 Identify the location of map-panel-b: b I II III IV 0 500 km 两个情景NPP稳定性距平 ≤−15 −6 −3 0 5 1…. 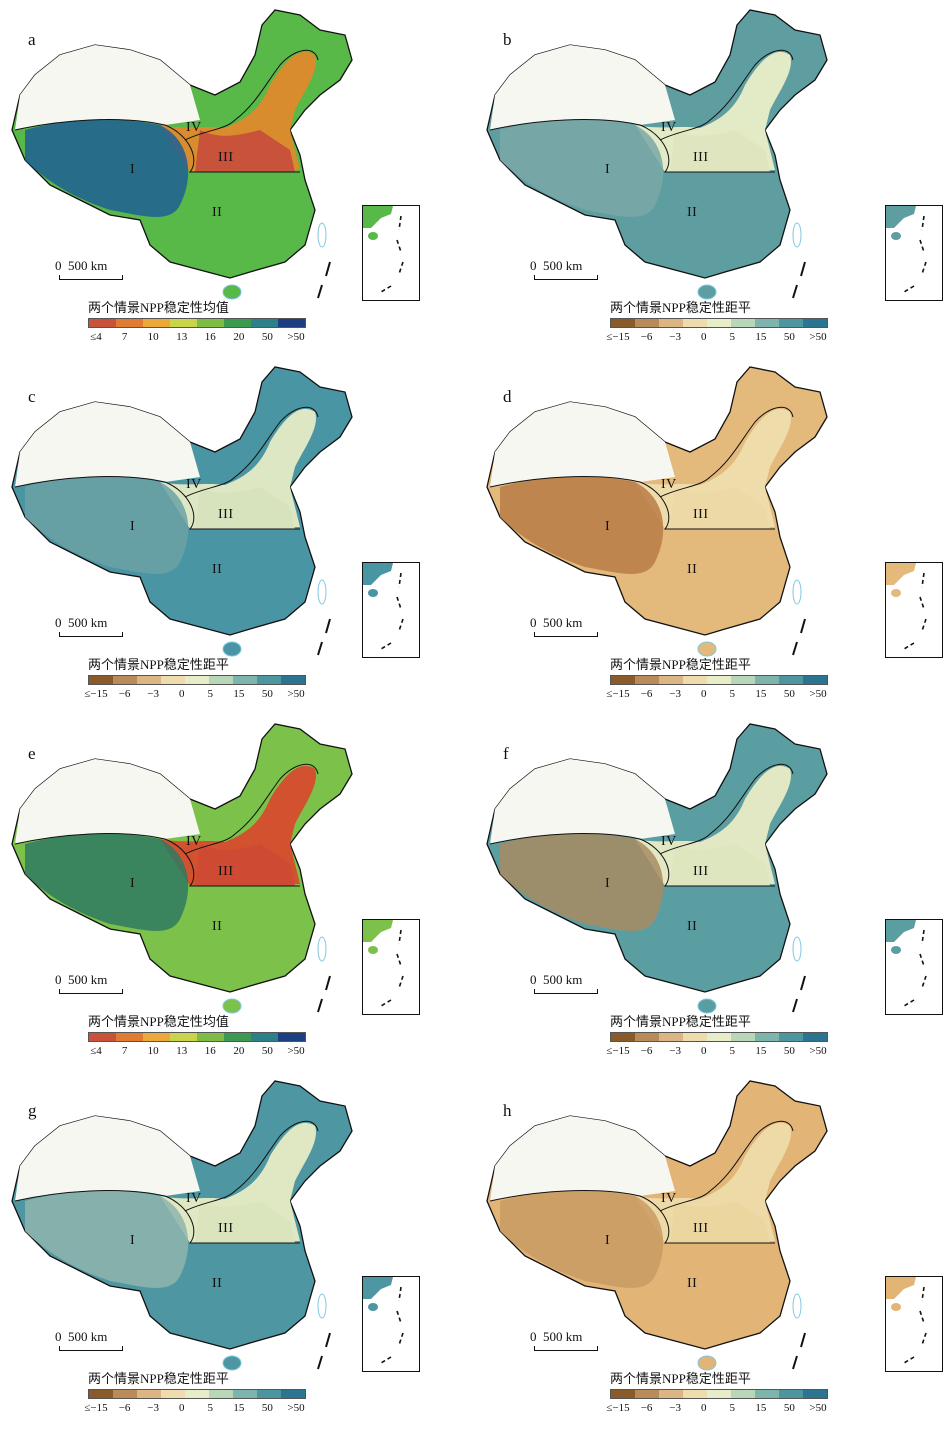
(712, 178).